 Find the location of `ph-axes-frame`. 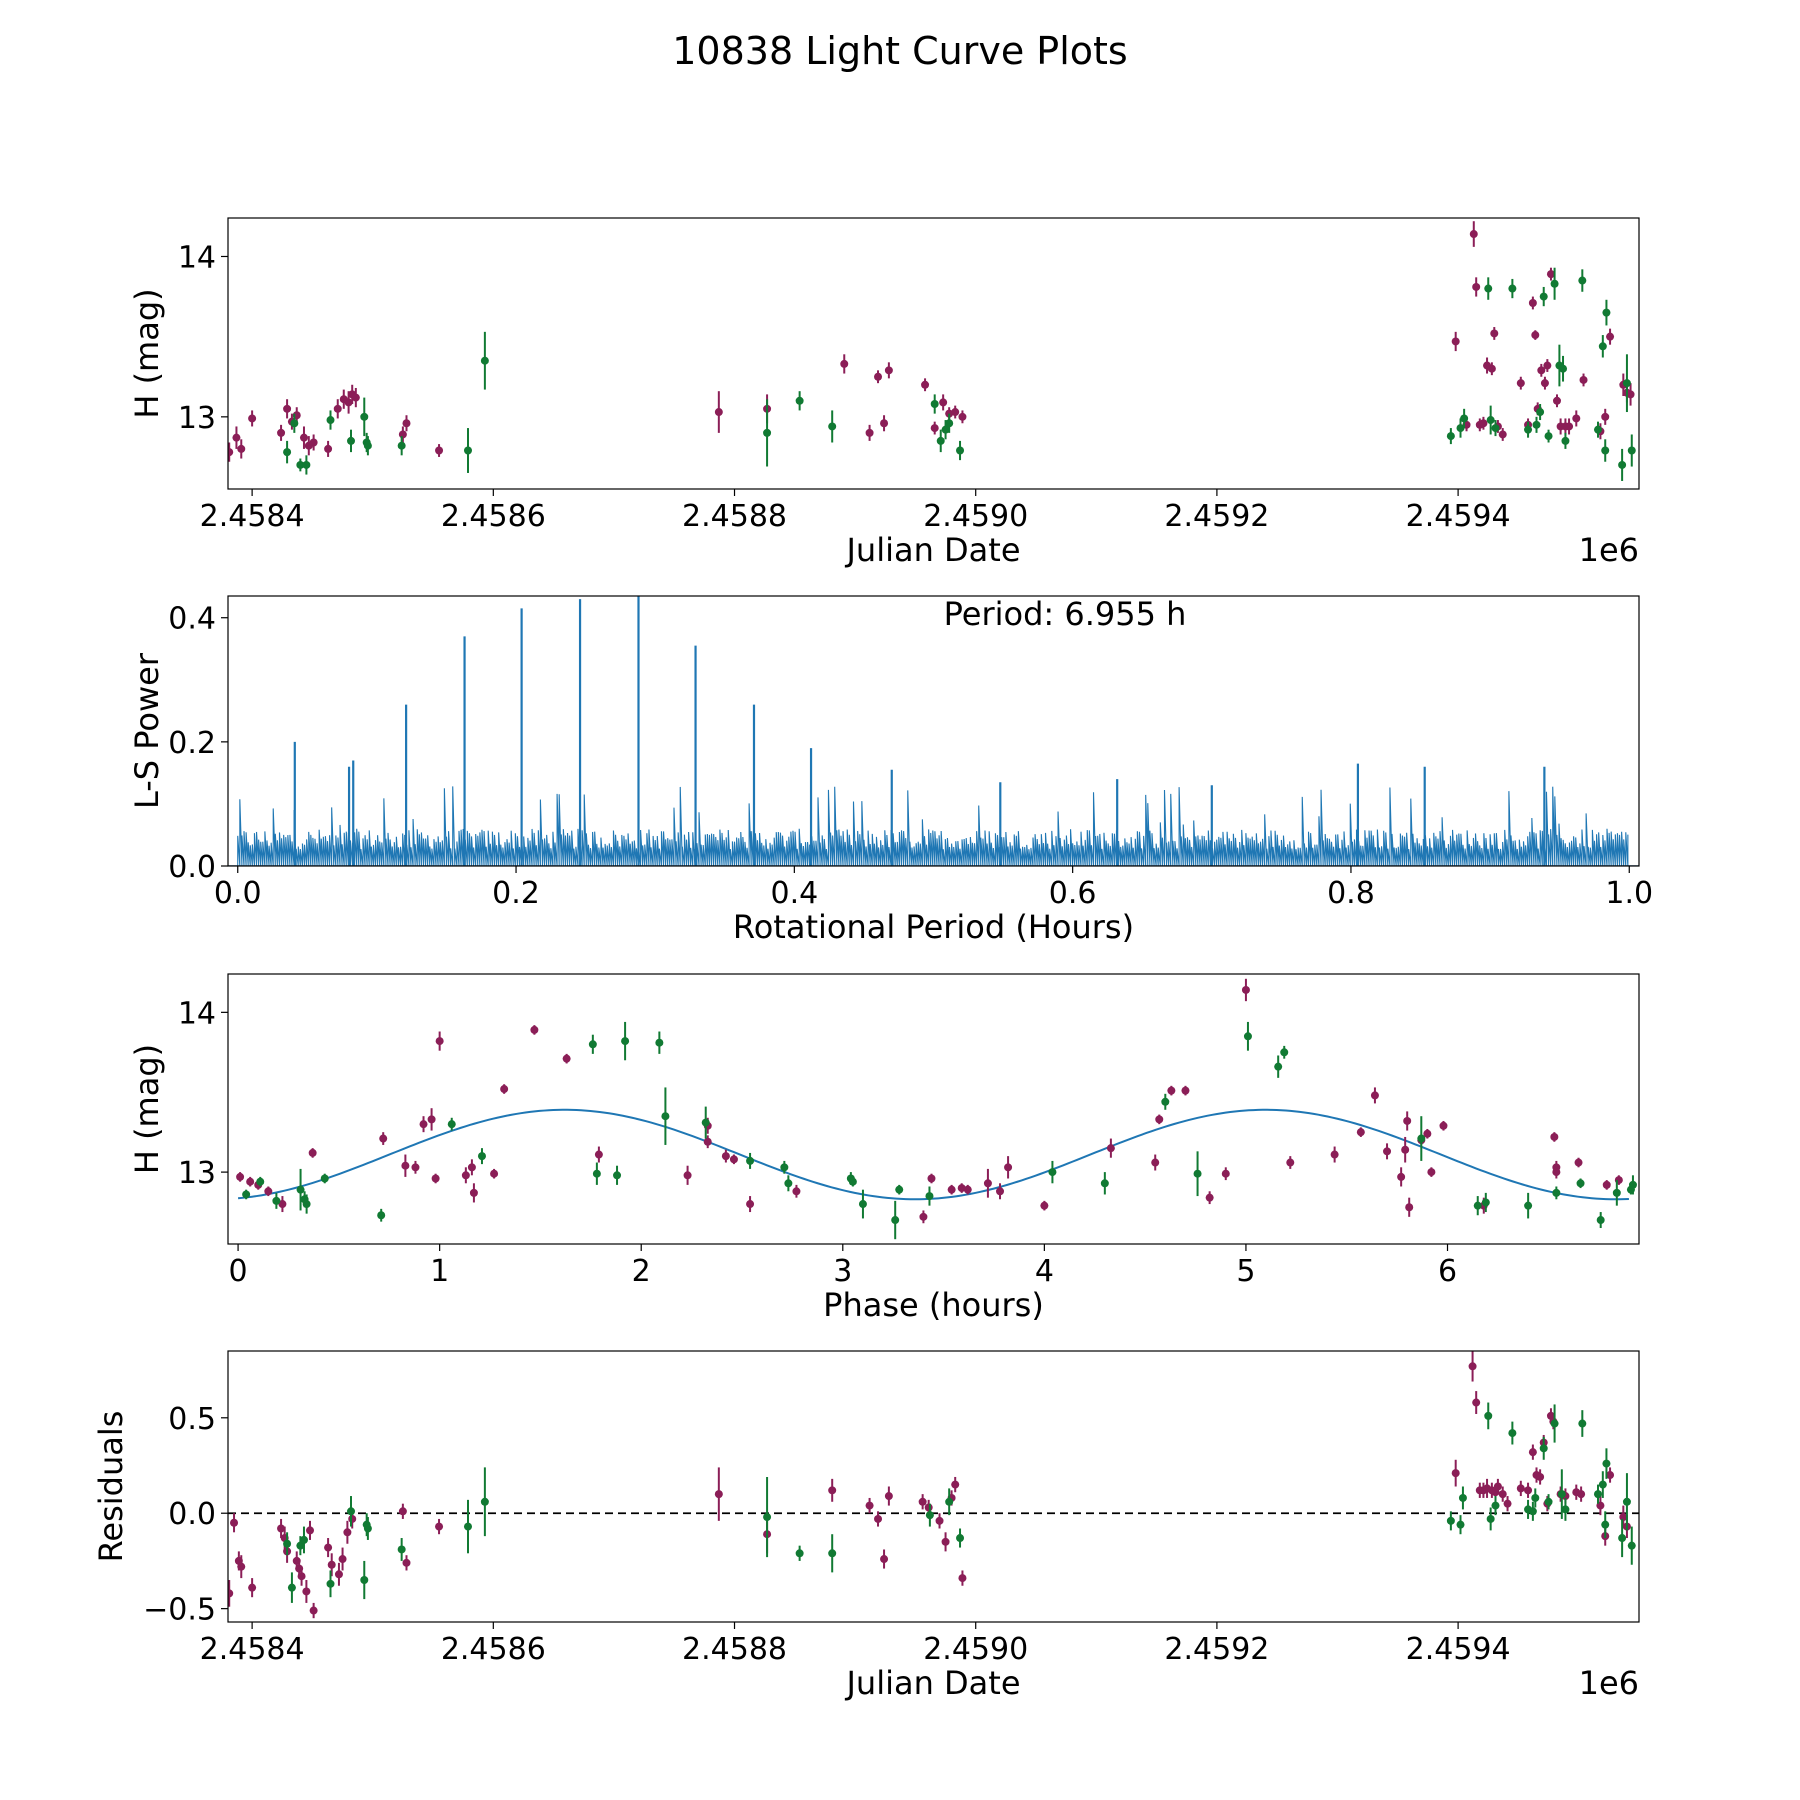

ph-axes-frame is located at coordinates (933, 1109).